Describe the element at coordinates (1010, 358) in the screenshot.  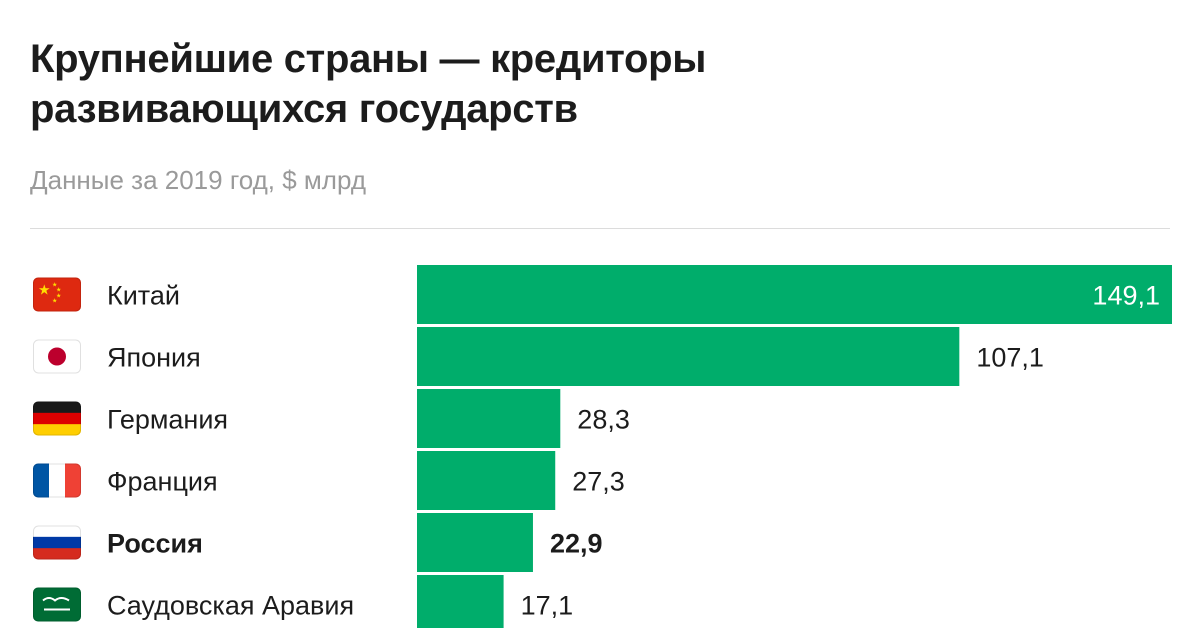
I see `value-label: 107,1` at that location.